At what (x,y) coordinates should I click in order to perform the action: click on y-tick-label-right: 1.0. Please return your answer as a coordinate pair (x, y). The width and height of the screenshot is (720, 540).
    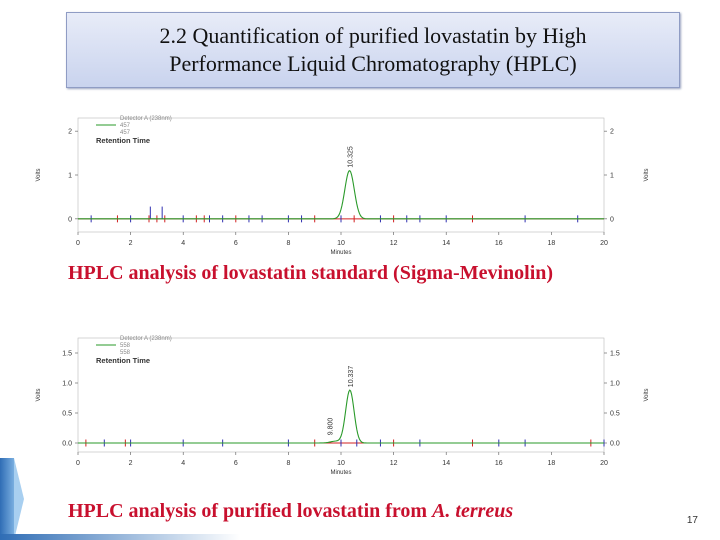
    Looking at the image, I should click on (615, 384).